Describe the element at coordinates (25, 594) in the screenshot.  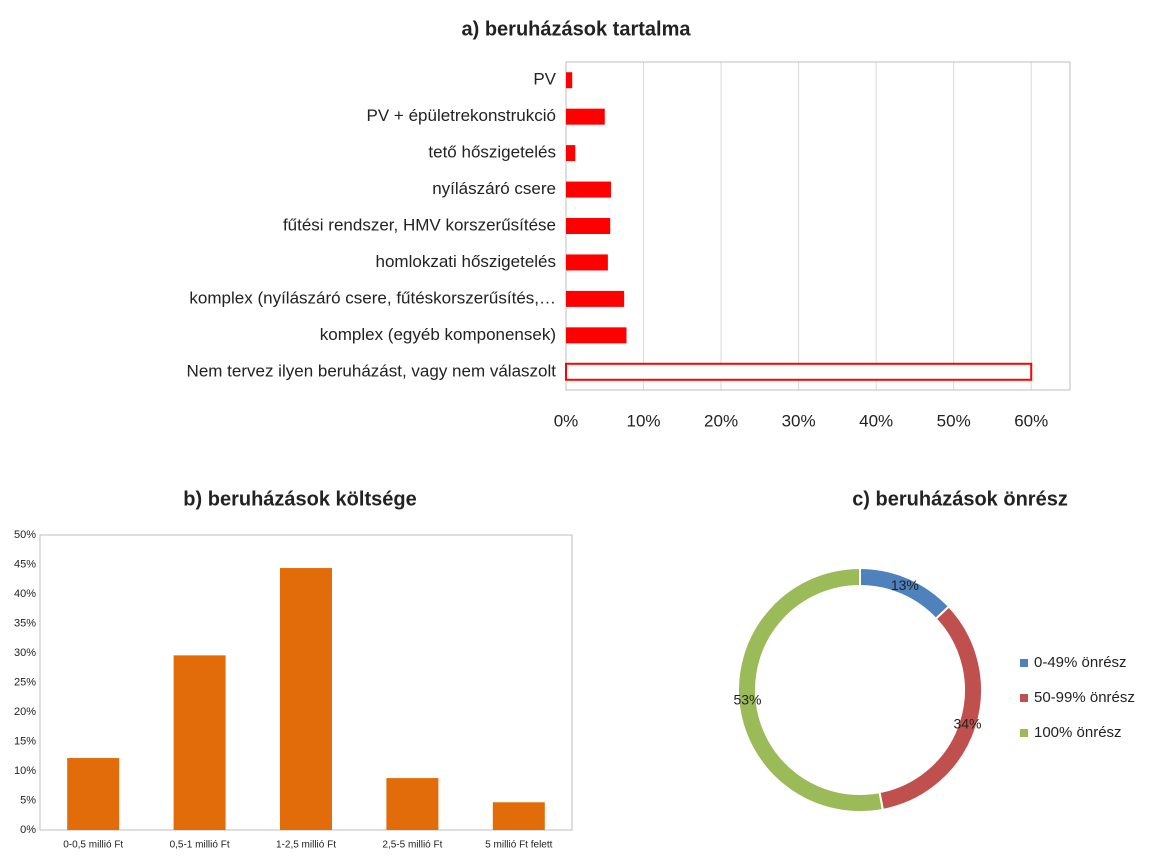
I see `y-tick-label: 40%` at that location.